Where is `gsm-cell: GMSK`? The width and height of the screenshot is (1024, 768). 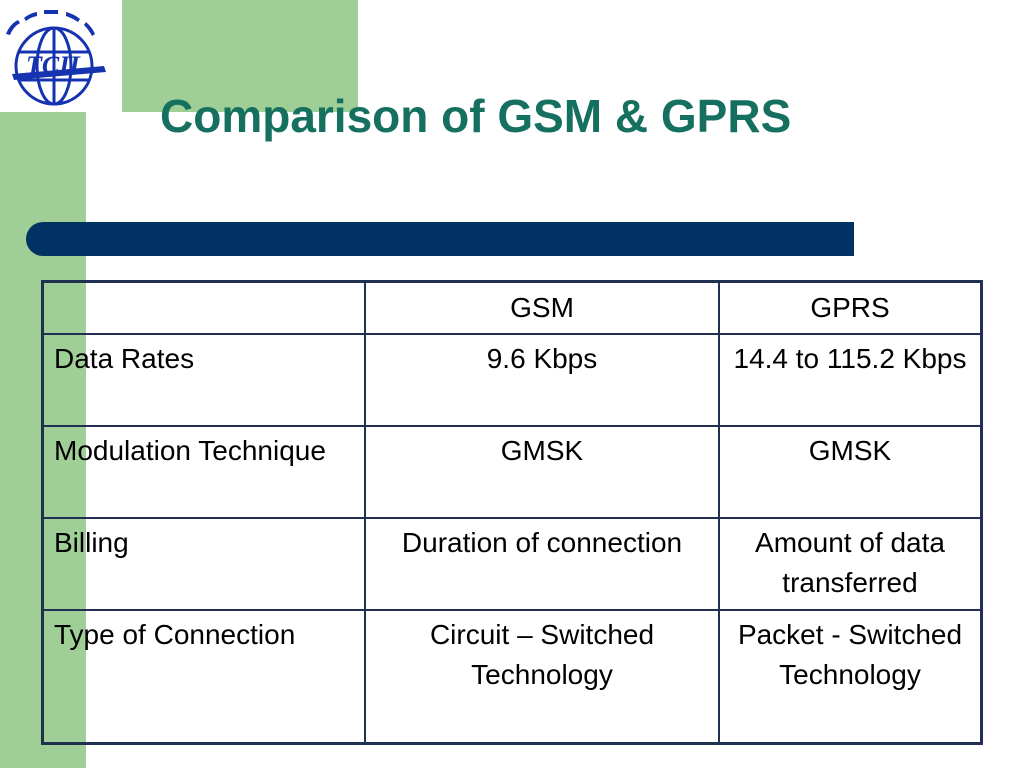 gsm-cell: GMSK is located at coordinates (542, 471).